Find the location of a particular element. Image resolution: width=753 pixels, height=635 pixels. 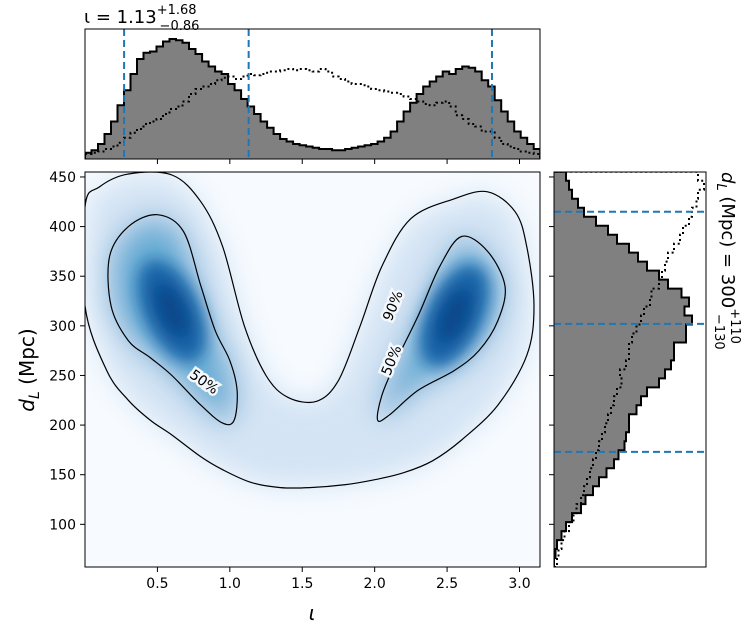

top-panel-frame is located at coordinates (312, 94).